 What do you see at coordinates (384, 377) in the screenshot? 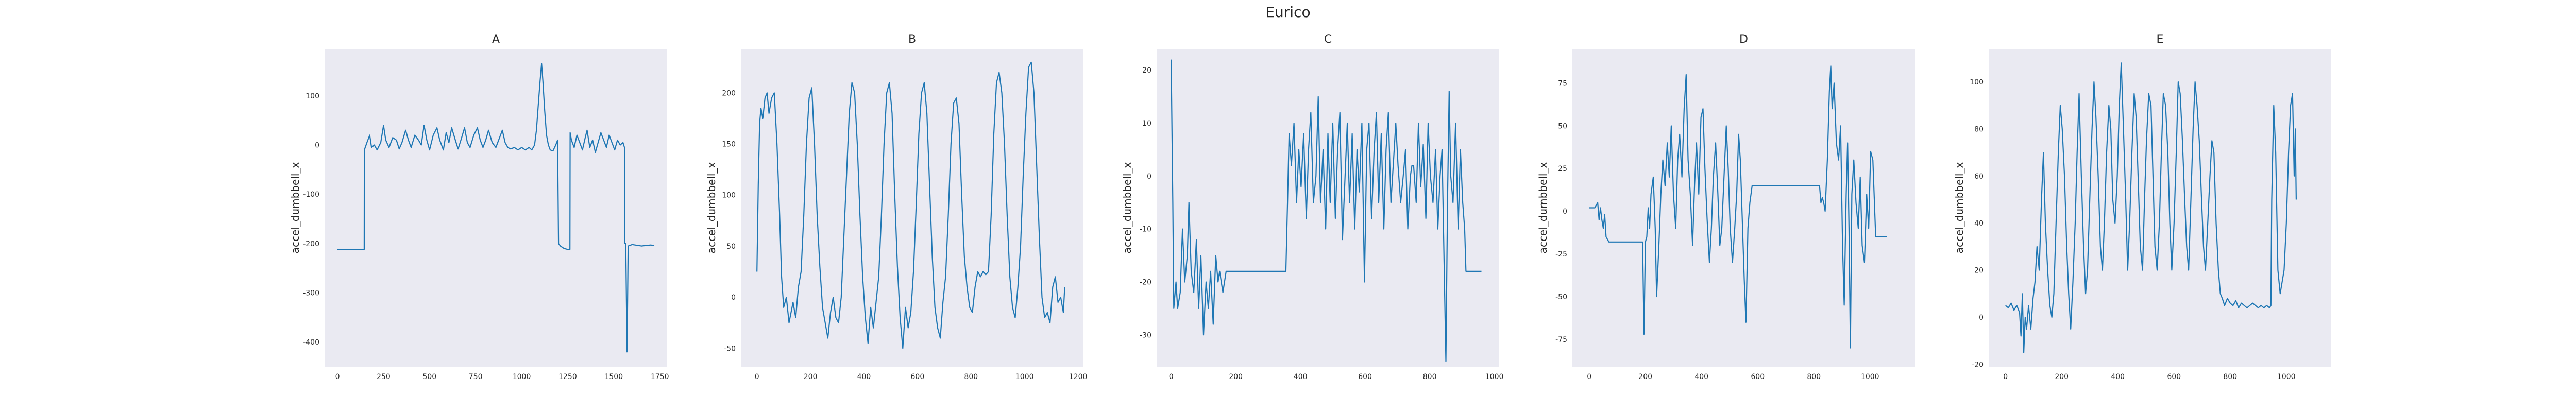
I see `panel-a-xtick: 250` at bounding box center [384, 377].